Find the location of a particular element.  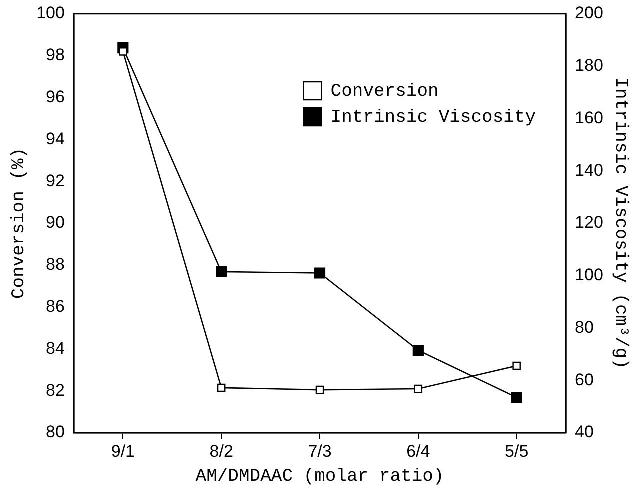

y2-tick-label: 100 is located at coordinates (589, 275).